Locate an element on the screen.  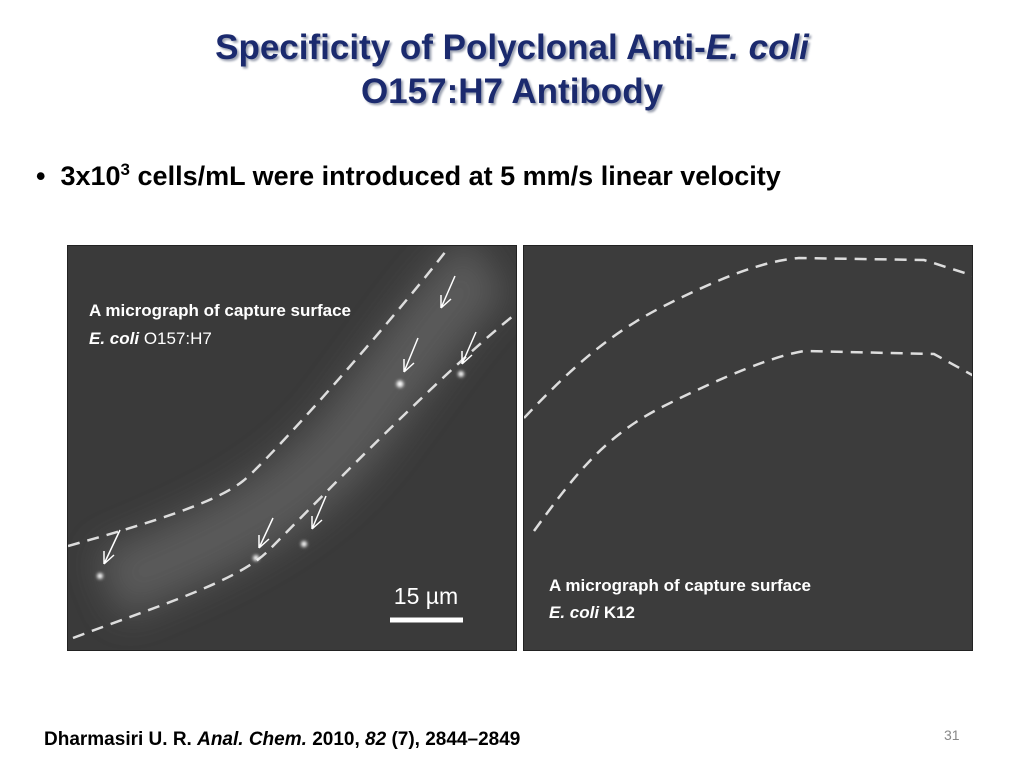
volume: 82 is located at coordinates (376, 739).